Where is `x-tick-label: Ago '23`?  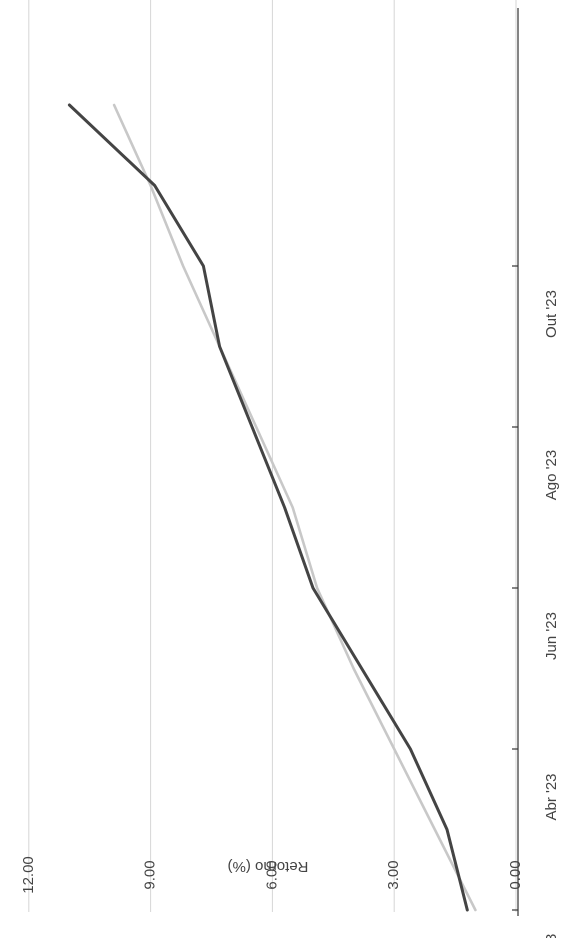 x-tick-label: Ago '23 is located at coordinates (551, 475).